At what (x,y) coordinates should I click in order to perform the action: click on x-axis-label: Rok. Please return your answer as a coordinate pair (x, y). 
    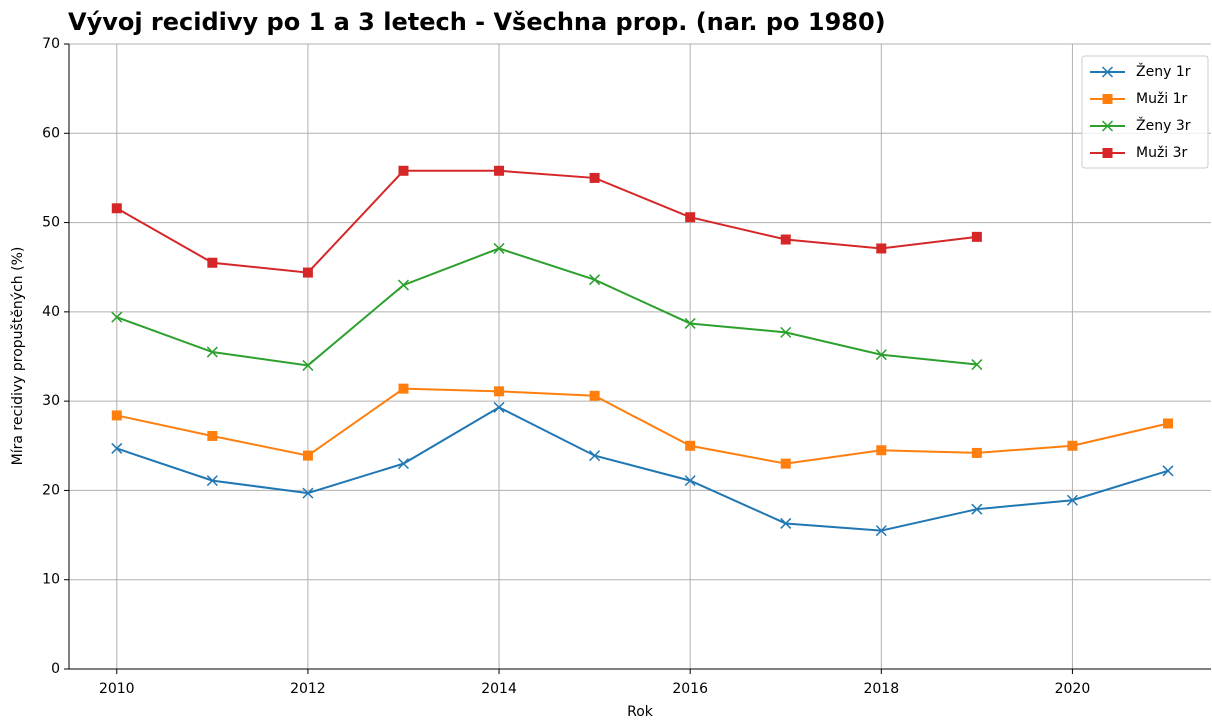
    Looking at the image, I should click on (640, 712).